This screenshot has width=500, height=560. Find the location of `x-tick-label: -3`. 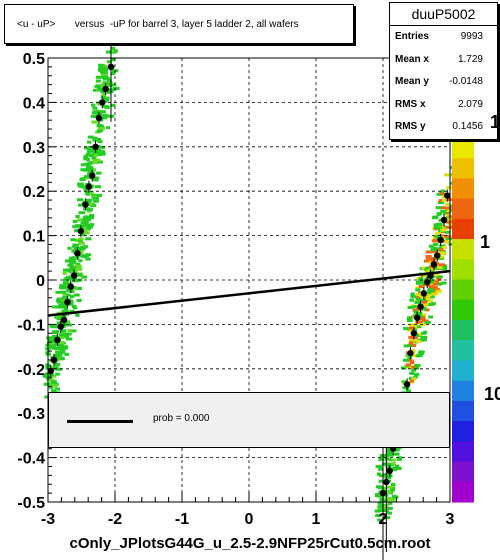

x-tick-label: -3 is located at coordinates (48, 519).